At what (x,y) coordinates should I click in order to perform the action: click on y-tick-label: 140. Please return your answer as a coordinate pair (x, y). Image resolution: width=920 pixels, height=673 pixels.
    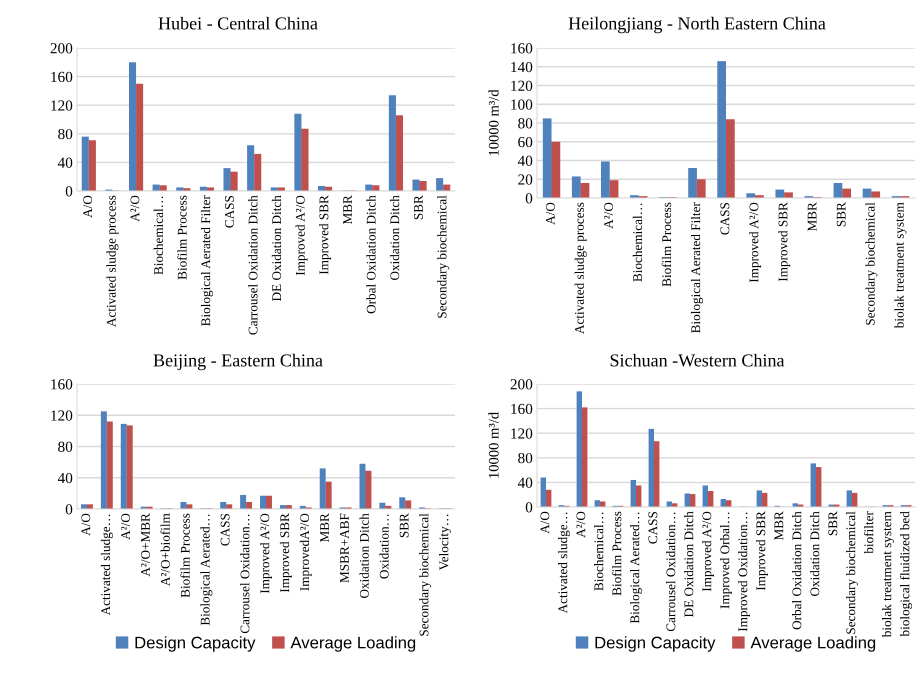
    Looking at the image, I should click on (521, 67).